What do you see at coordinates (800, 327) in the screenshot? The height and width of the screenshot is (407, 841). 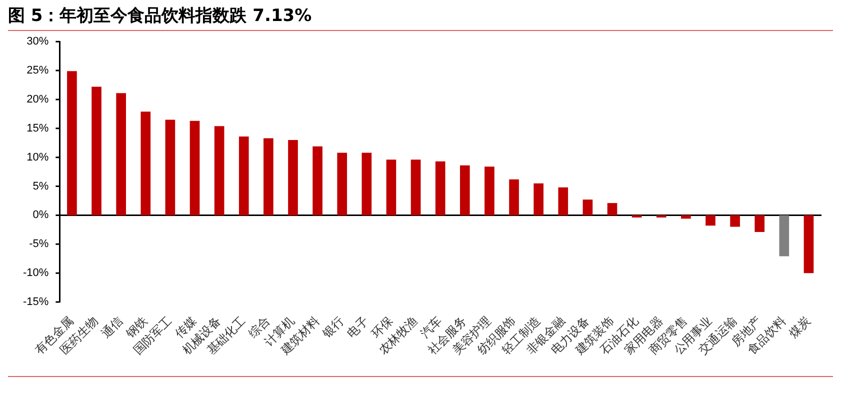 I see `x-tick-label: 煤炭` at bounding box center [800, 327].